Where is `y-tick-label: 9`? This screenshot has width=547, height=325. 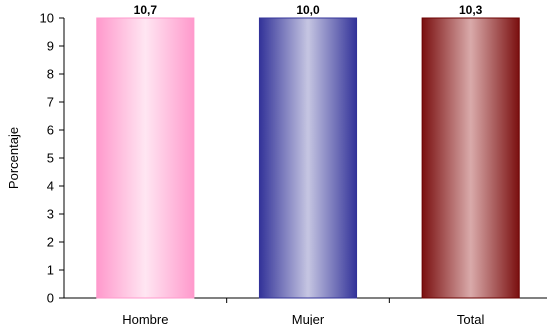 y-tick-label: 9 is located at coordinates (50, 46).